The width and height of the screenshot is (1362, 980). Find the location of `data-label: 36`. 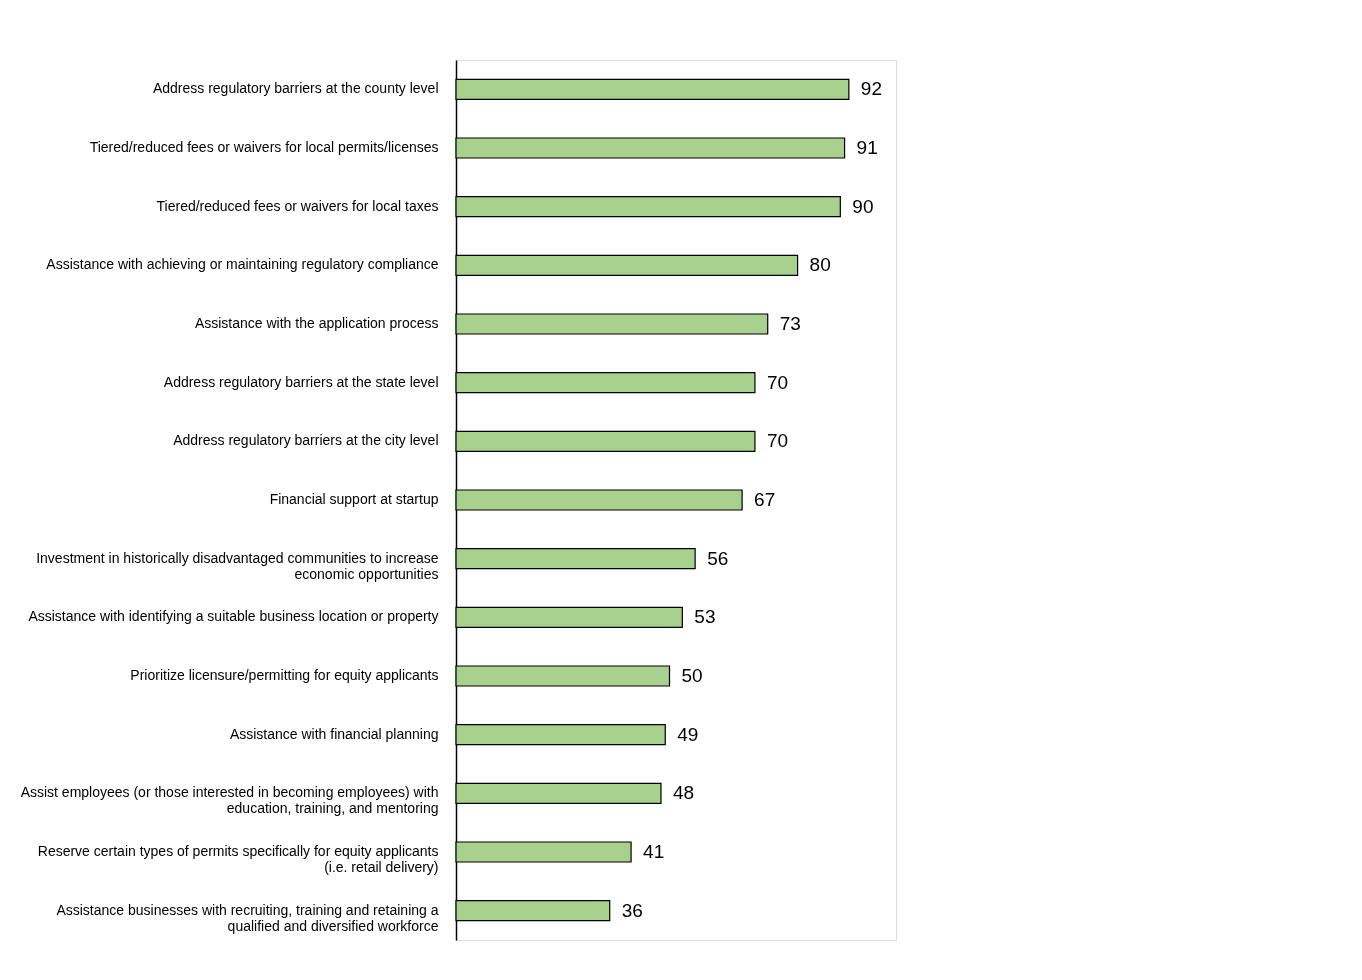

data-label: 36 is located at coordinates (632, 910).